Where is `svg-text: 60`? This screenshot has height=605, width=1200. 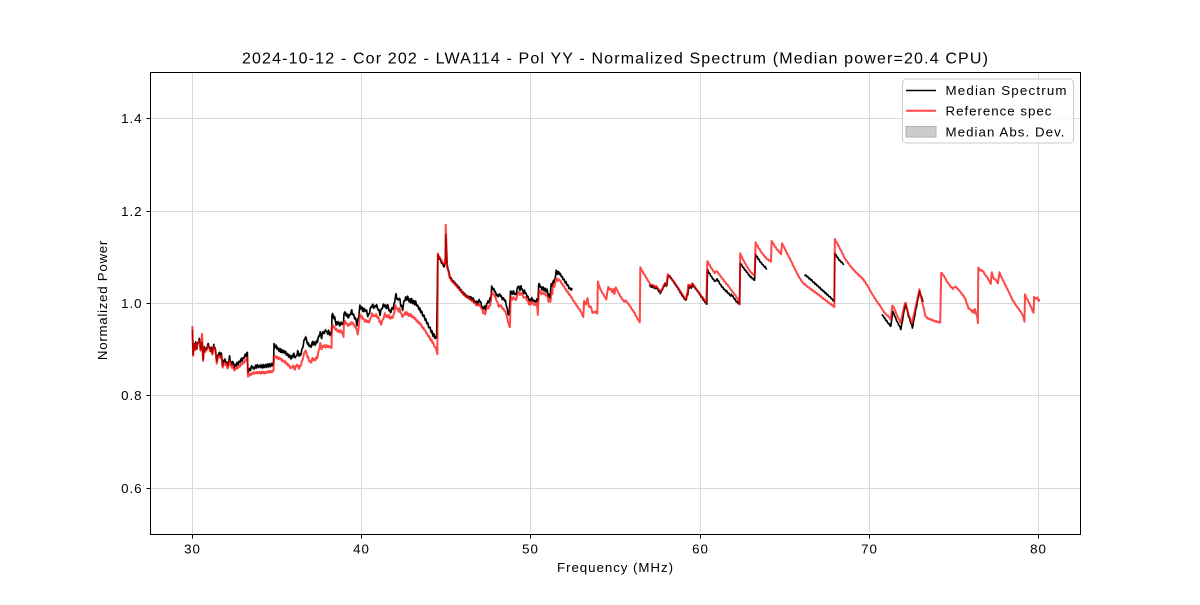
svg-text: 60 is located at coordinates (700, 549).